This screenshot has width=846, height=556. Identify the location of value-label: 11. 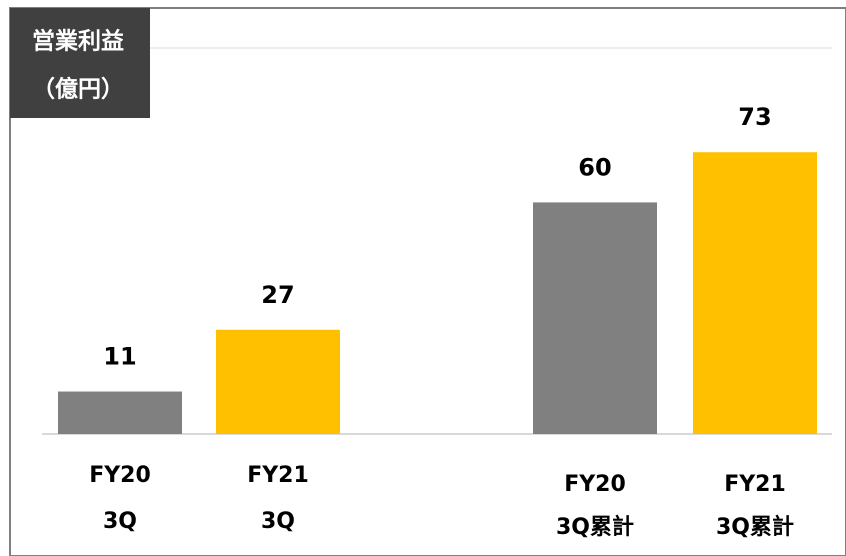
(119, 357).